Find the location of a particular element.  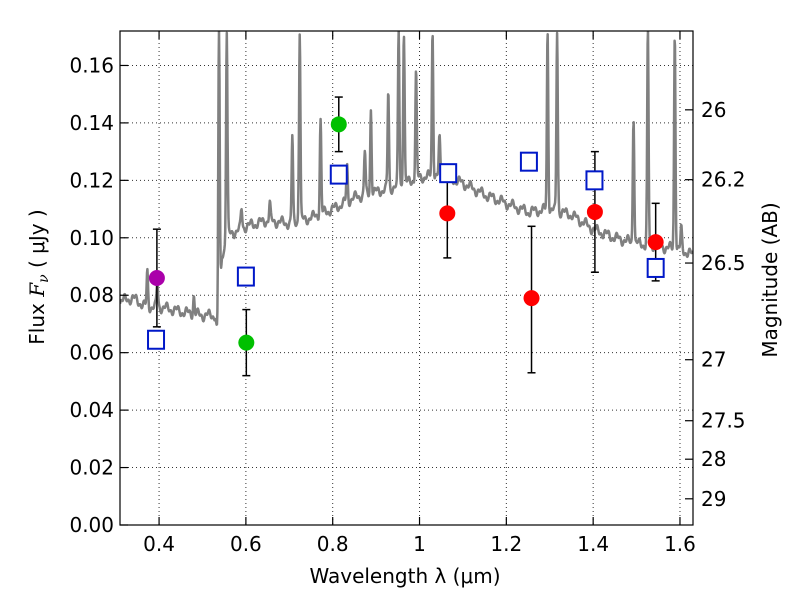

y-axis-fnu-symbol: F is located at coordinates (37, 290).